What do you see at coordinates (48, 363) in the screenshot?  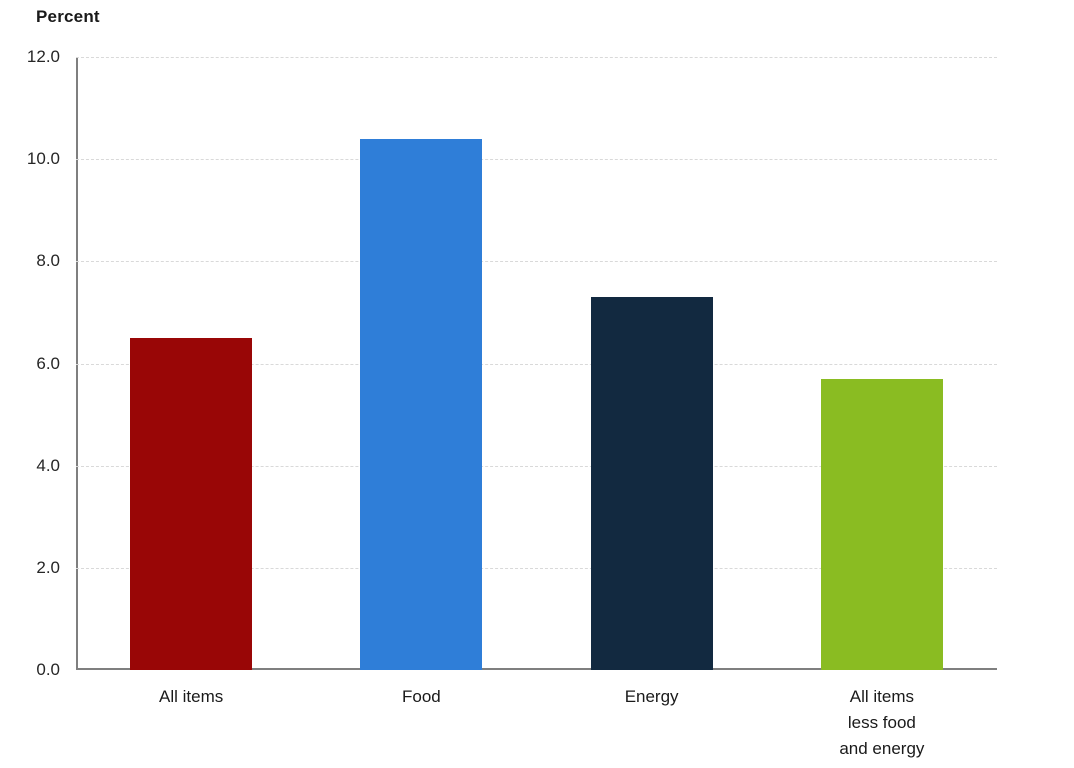 I see `y-tick-label: 6.0` at bounding box center [48, 363].